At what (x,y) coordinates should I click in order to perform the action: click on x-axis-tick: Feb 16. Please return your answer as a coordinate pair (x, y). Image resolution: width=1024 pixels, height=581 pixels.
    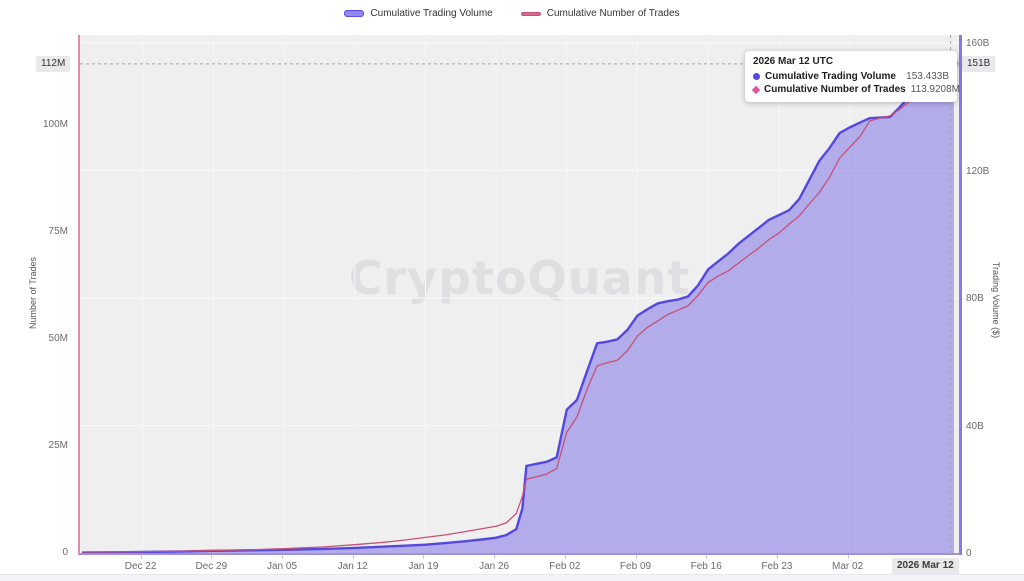
    Looking at the image, I should click on (706, 566).